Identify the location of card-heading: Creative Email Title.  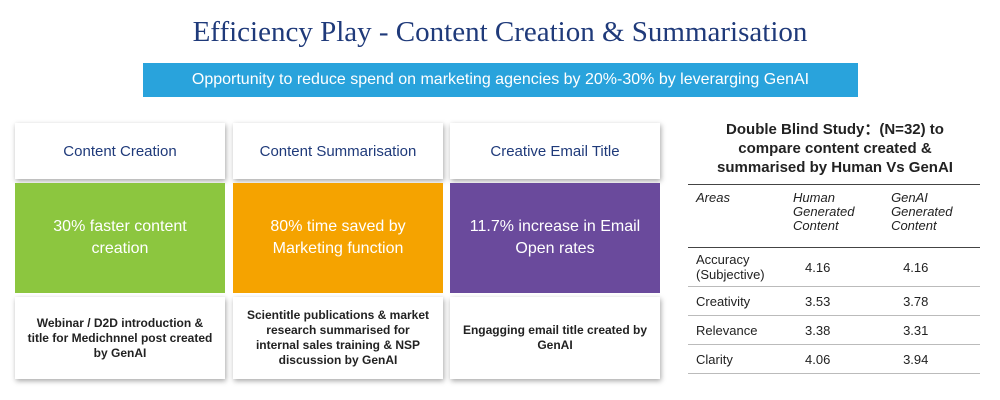
(555, 151).